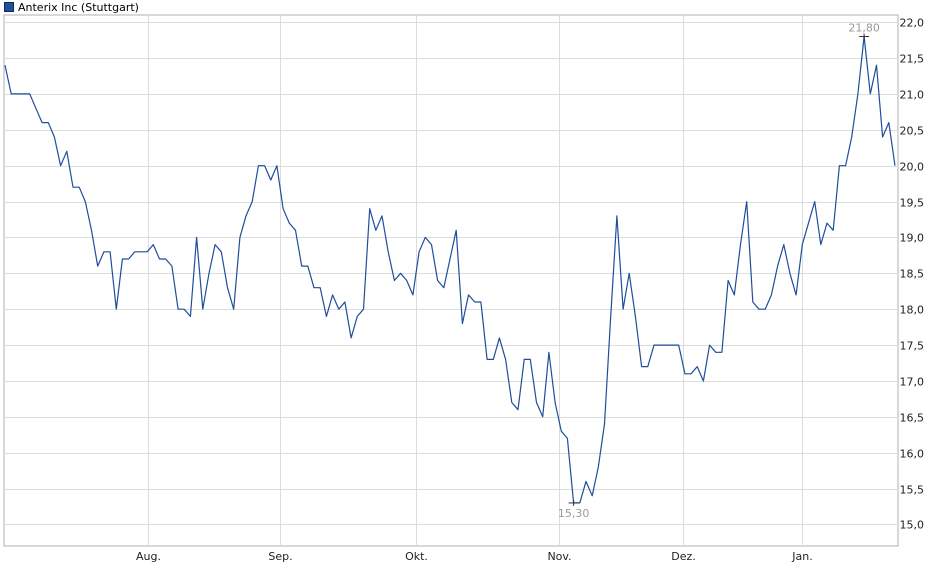  Describe the element at coordinates (574, 513) in the screenshot. I see `min-marker-label: 15,30` at that location.